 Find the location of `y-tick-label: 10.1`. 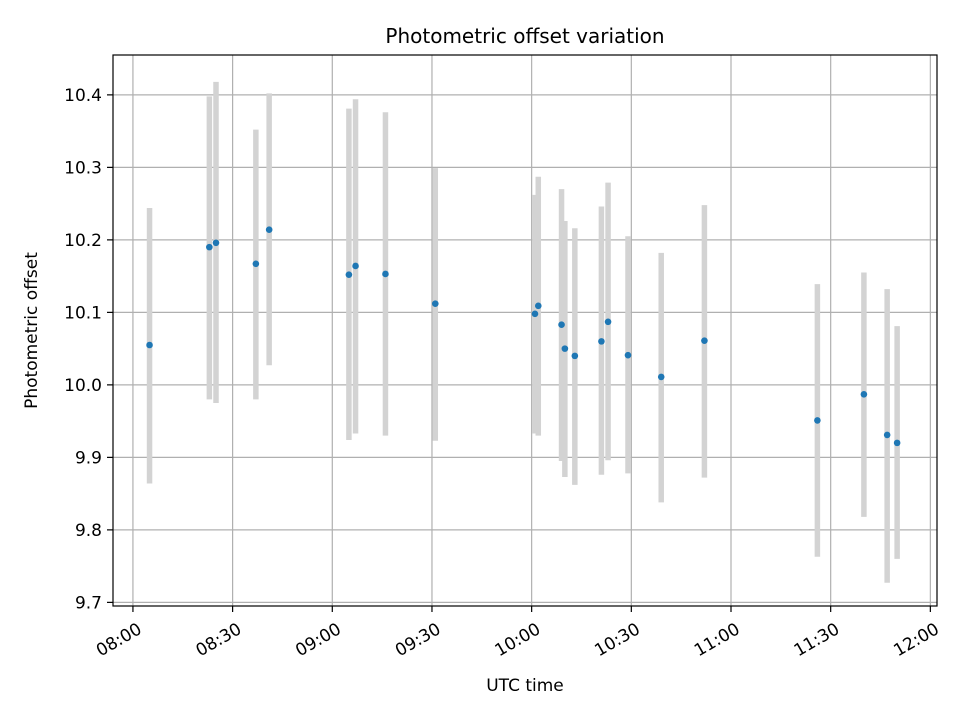

y-tick-label: 10.1 is located at coordinates (83, 313).